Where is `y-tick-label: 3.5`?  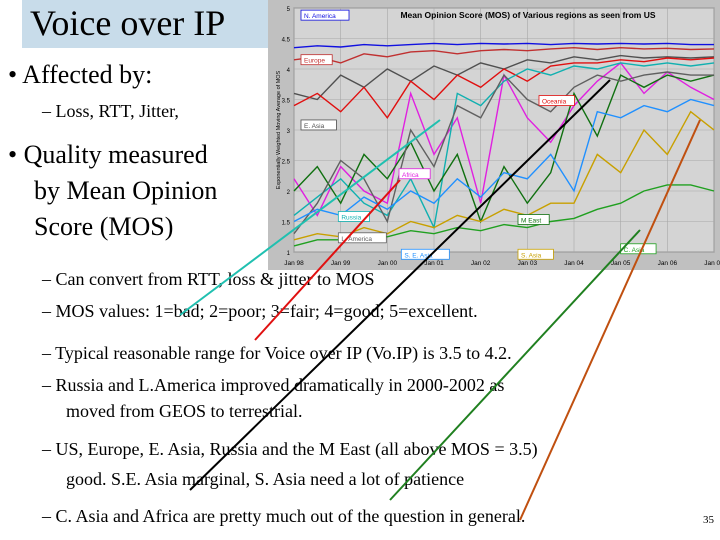 y-tick-label: 3.5 is located at coordinates (286, 102).